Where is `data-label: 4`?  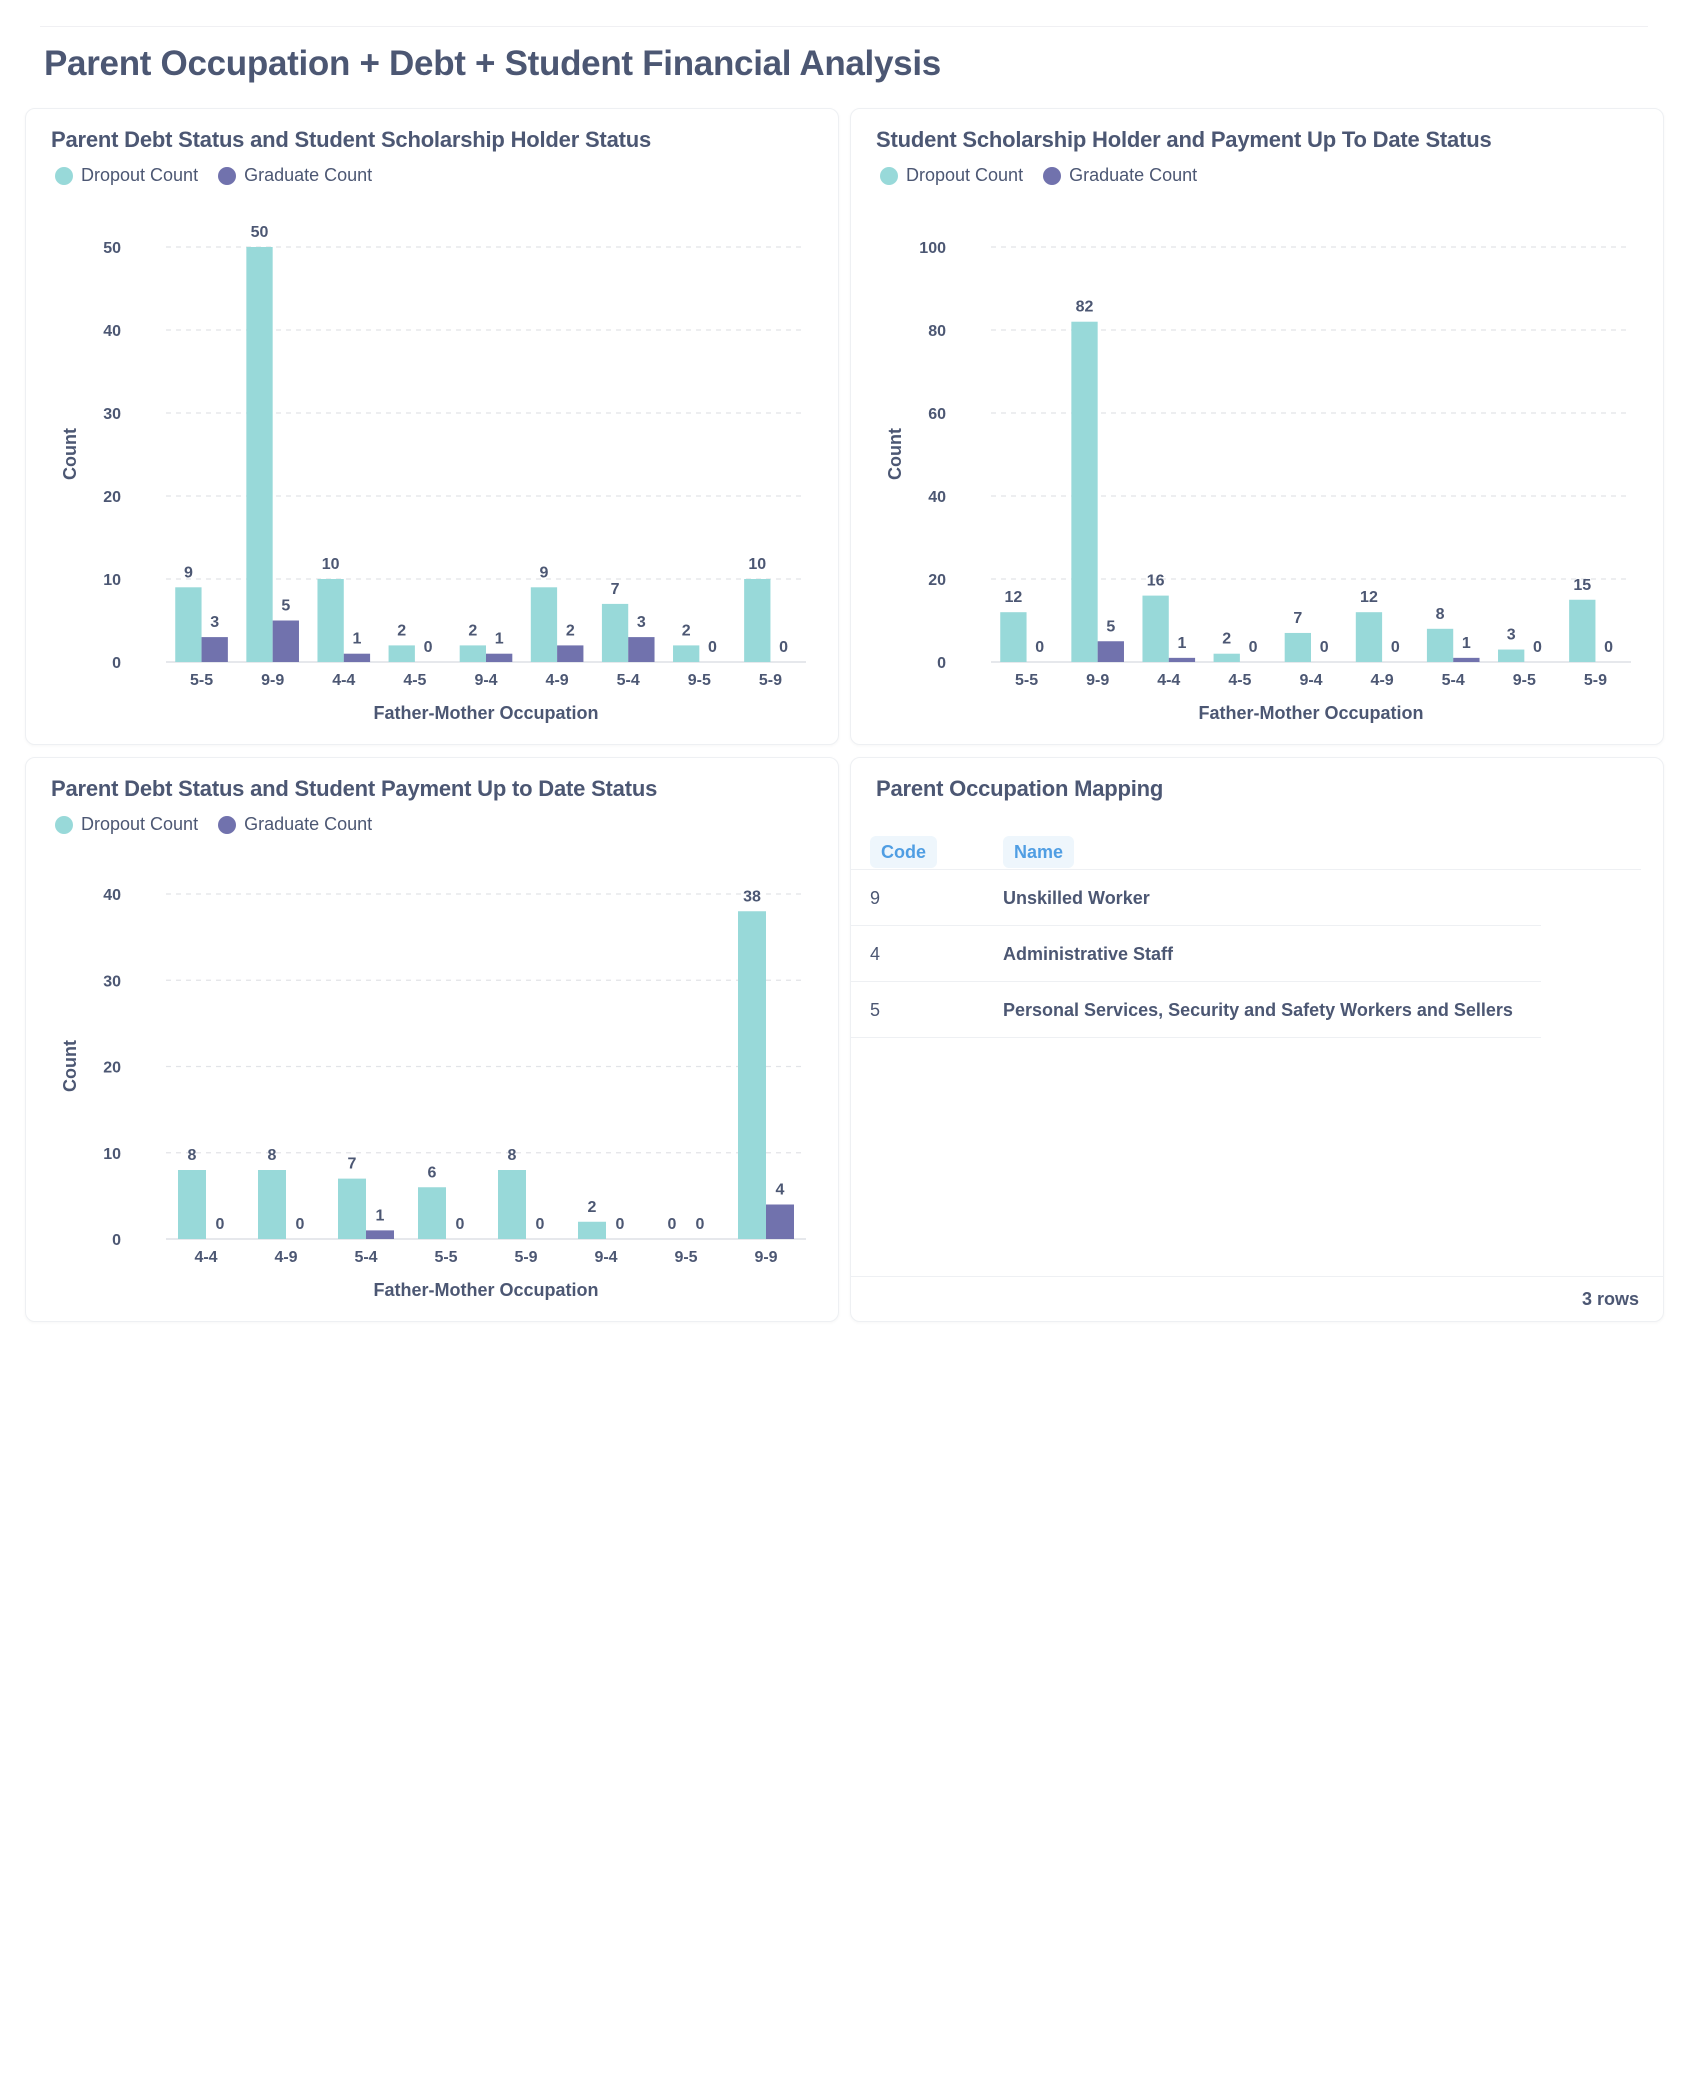
data-label: 4 is located at coordinates (780, 1190).